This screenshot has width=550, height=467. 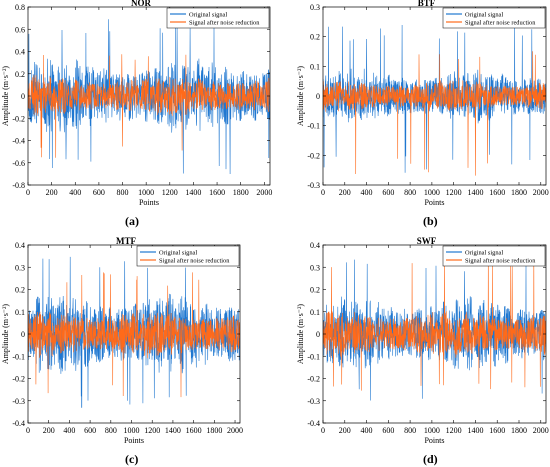 What do you see at coordinates (20, 29) in the screenshot?
I see `y-tick-label: 0.6` at bounding box center [20, 29].